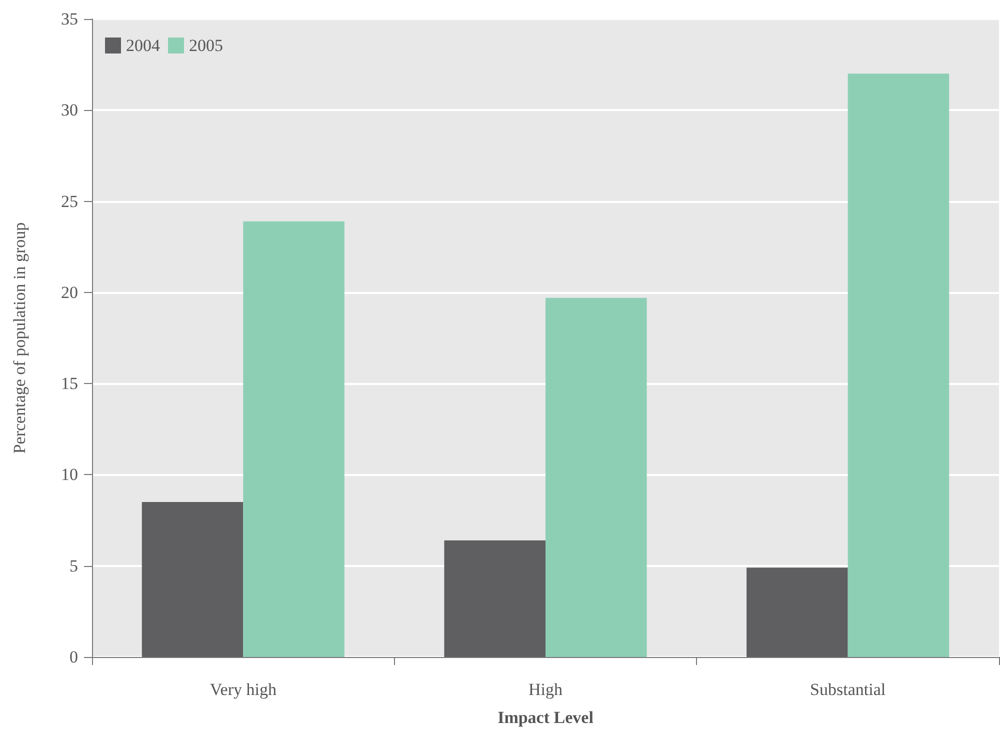 This screenshot has height=740, width=1000. Describe the element at coordinates (69, 19) in the screenshot. I see `y-tick-label: 35` at that location.